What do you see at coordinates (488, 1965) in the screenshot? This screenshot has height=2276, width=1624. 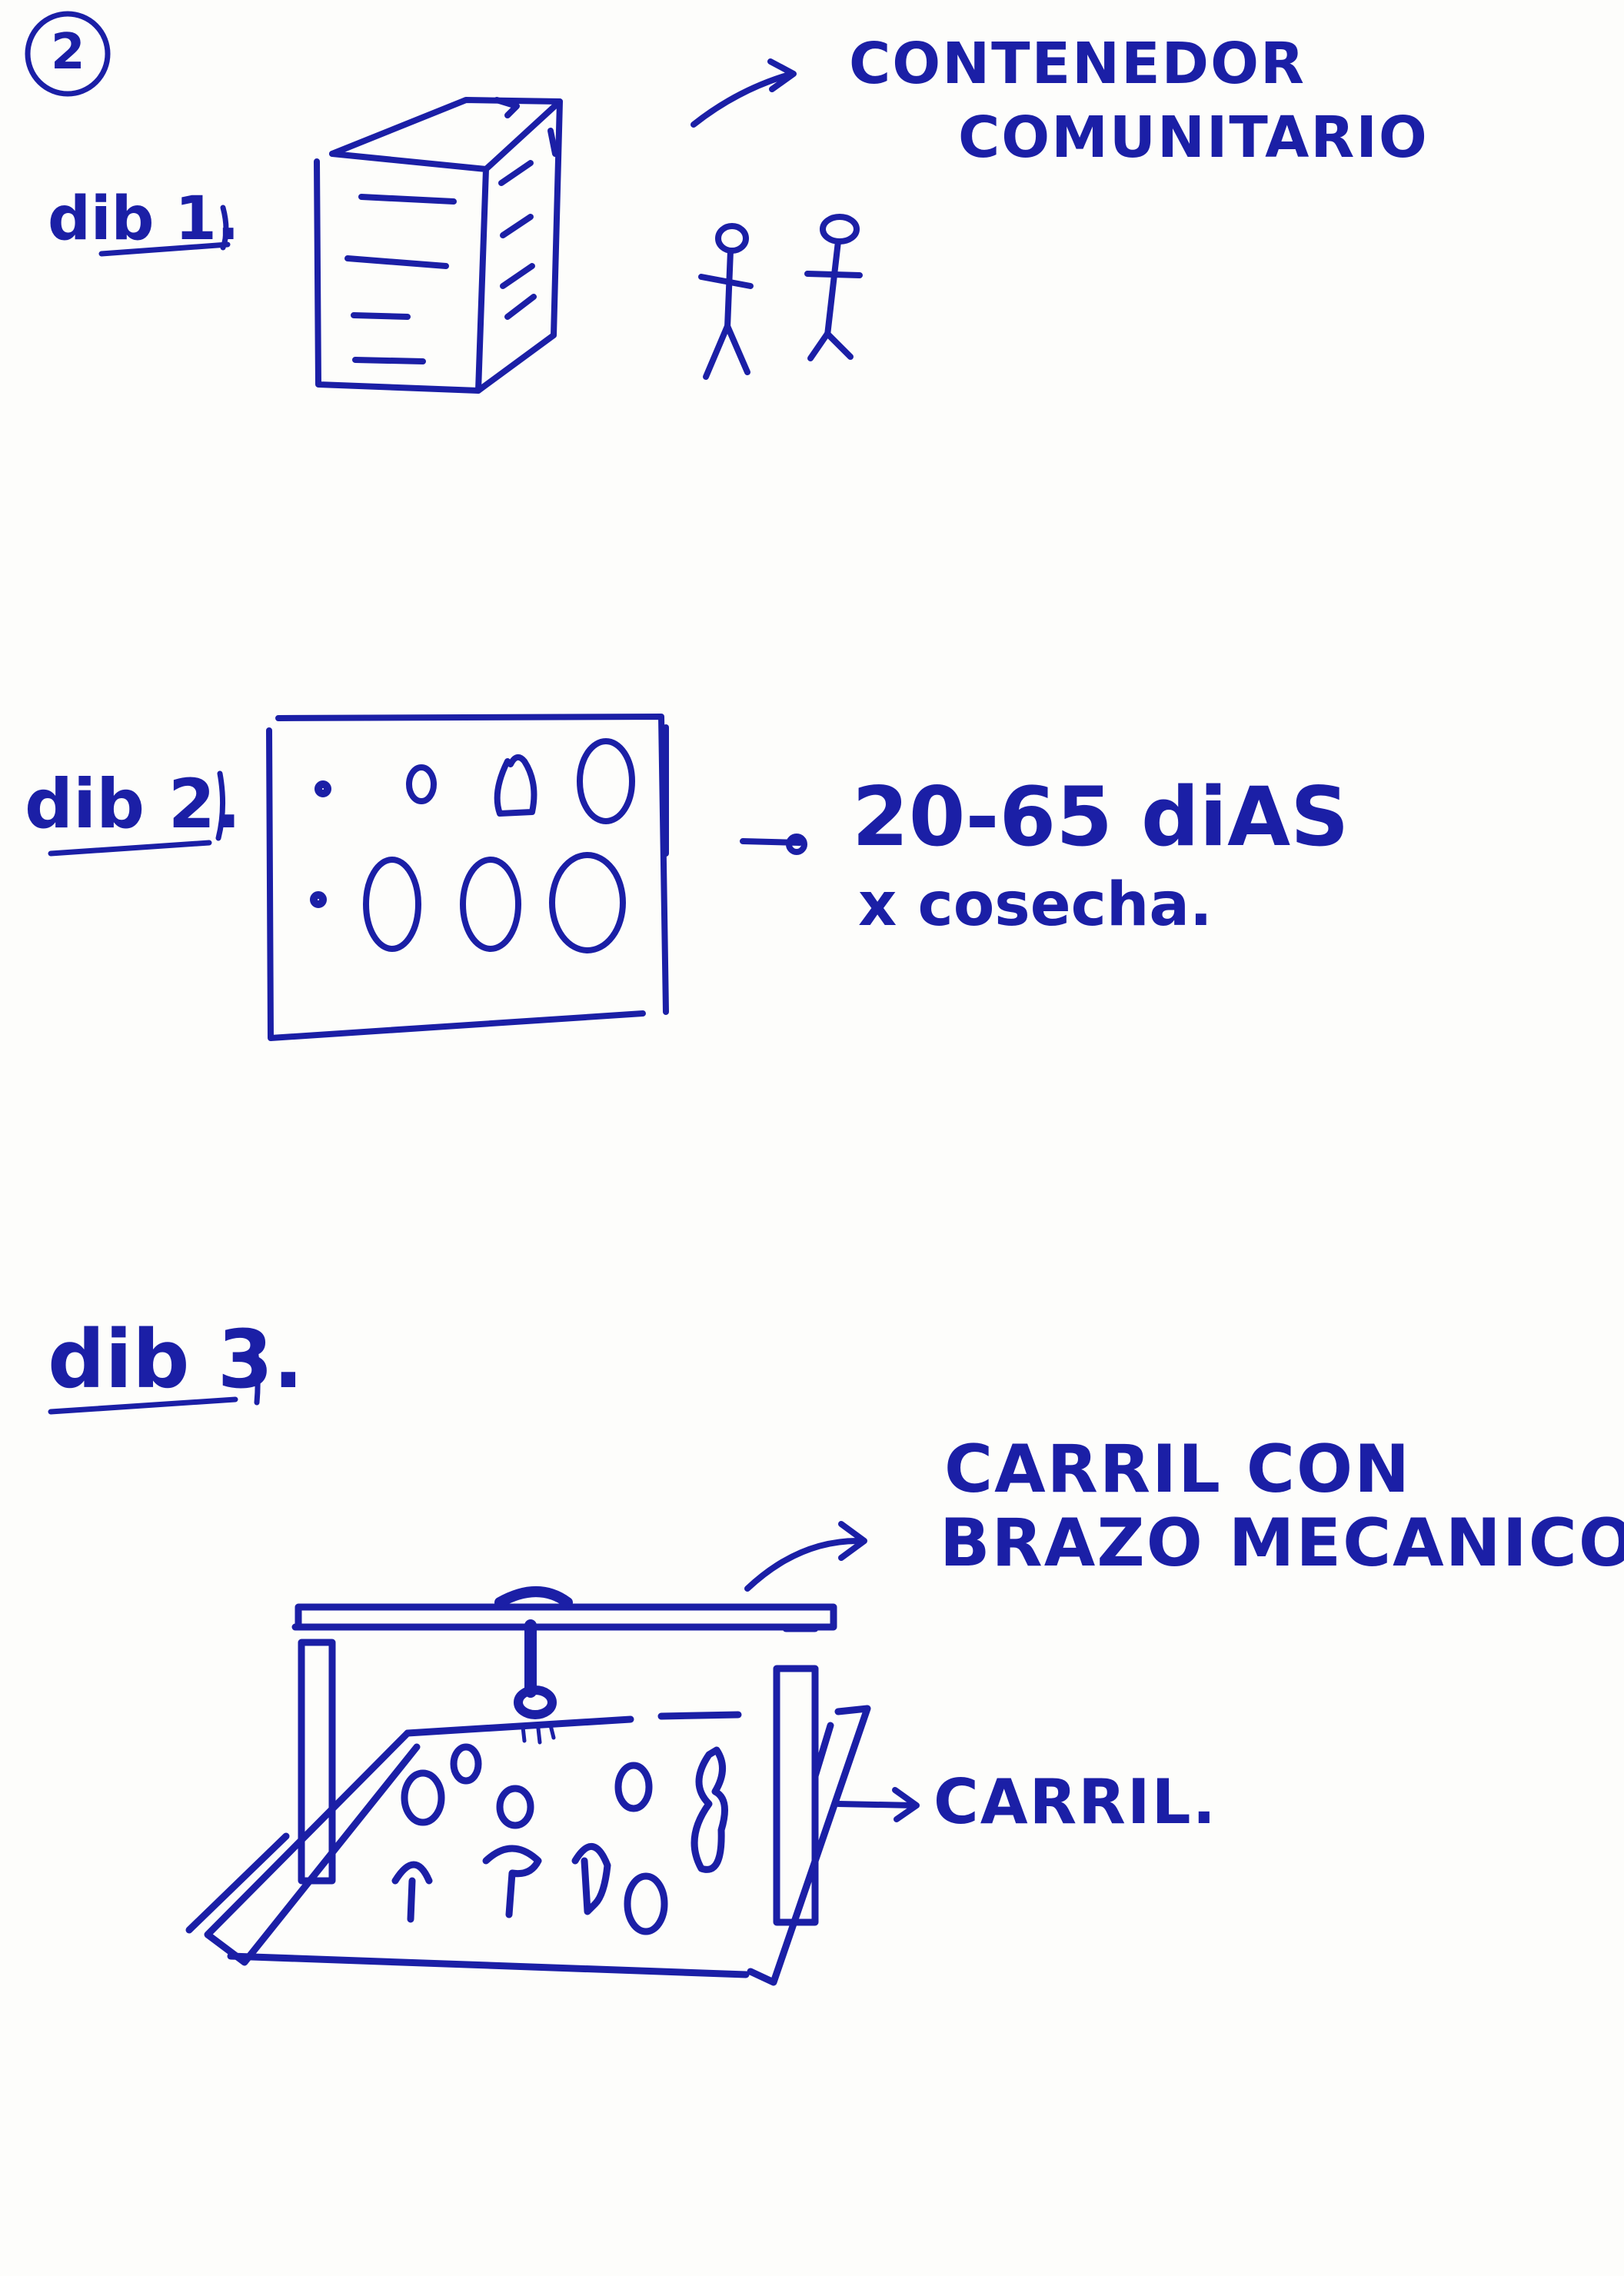 I see `planting-bed-bottom` at bounding box center [488, 1965].